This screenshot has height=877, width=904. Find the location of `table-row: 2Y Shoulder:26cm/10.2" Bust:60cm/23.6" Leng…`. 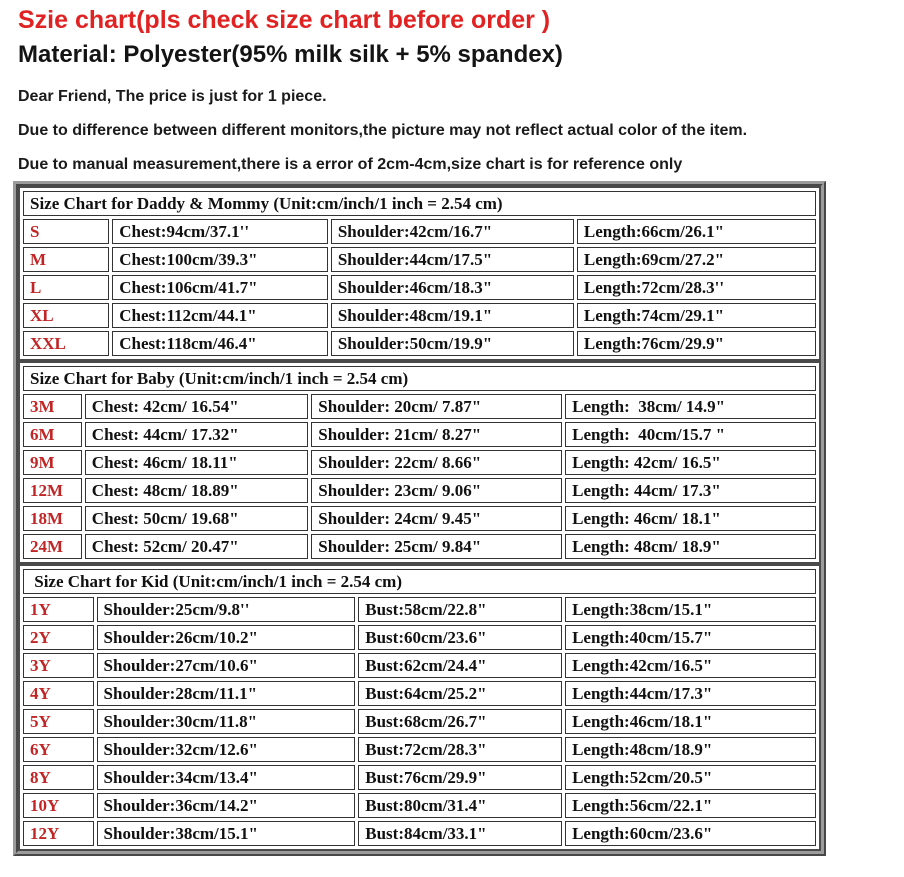

table-row: 2Y Shoulder:26cm/10.2" Bust:60cm/23.6" Leng… is located at coordinates (419, 637).